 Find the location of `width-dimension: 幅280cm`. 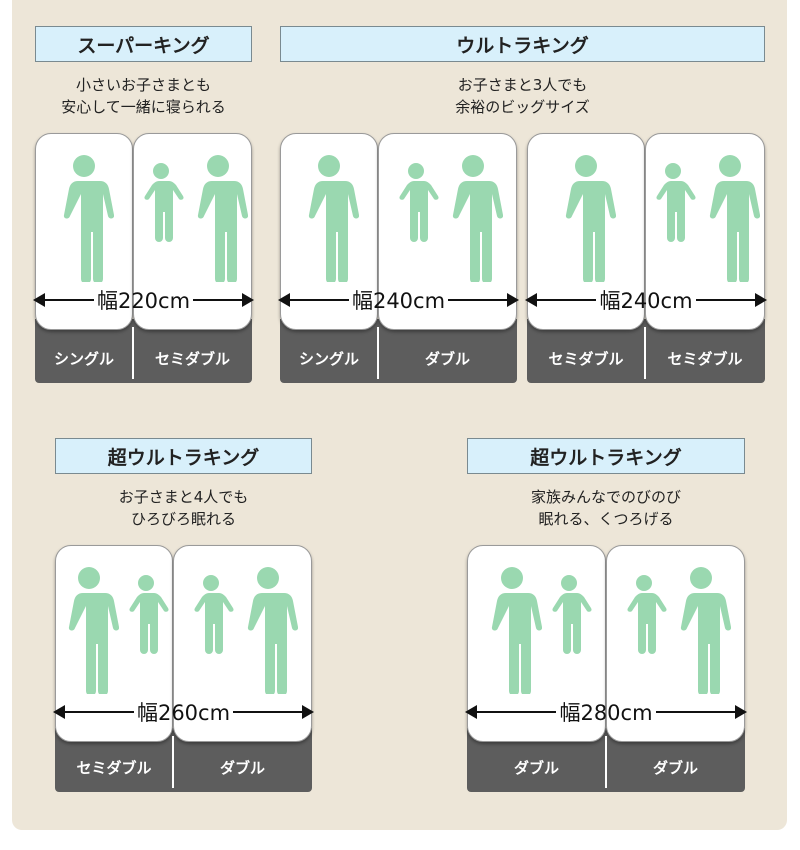

width-dimension: 幅280cm is located at coordinates (606, 712).